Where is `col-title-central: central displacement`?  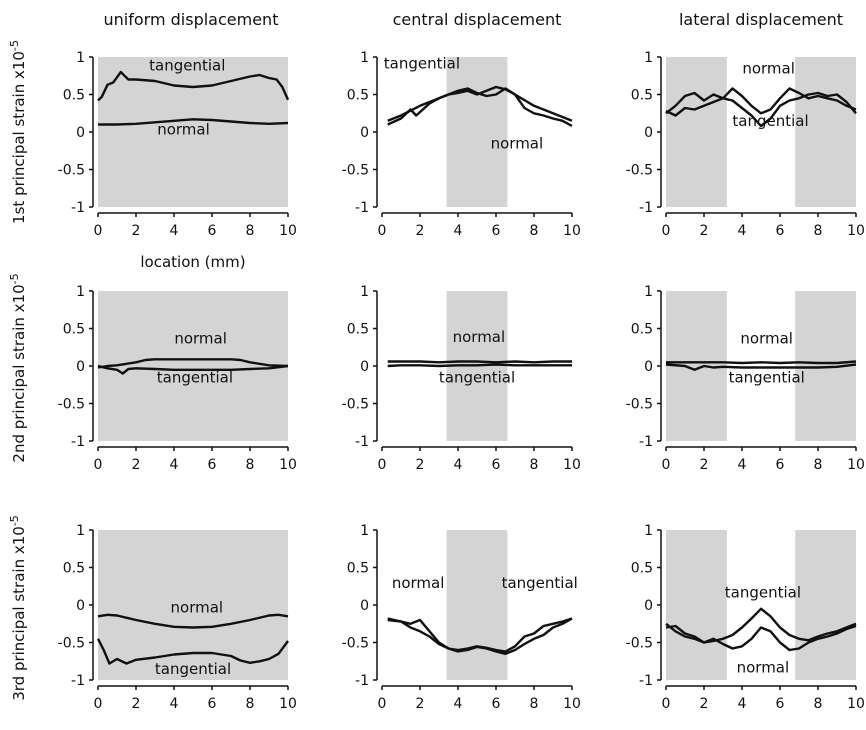 col-title-central: central displacement is located at coordinates (477, 19).